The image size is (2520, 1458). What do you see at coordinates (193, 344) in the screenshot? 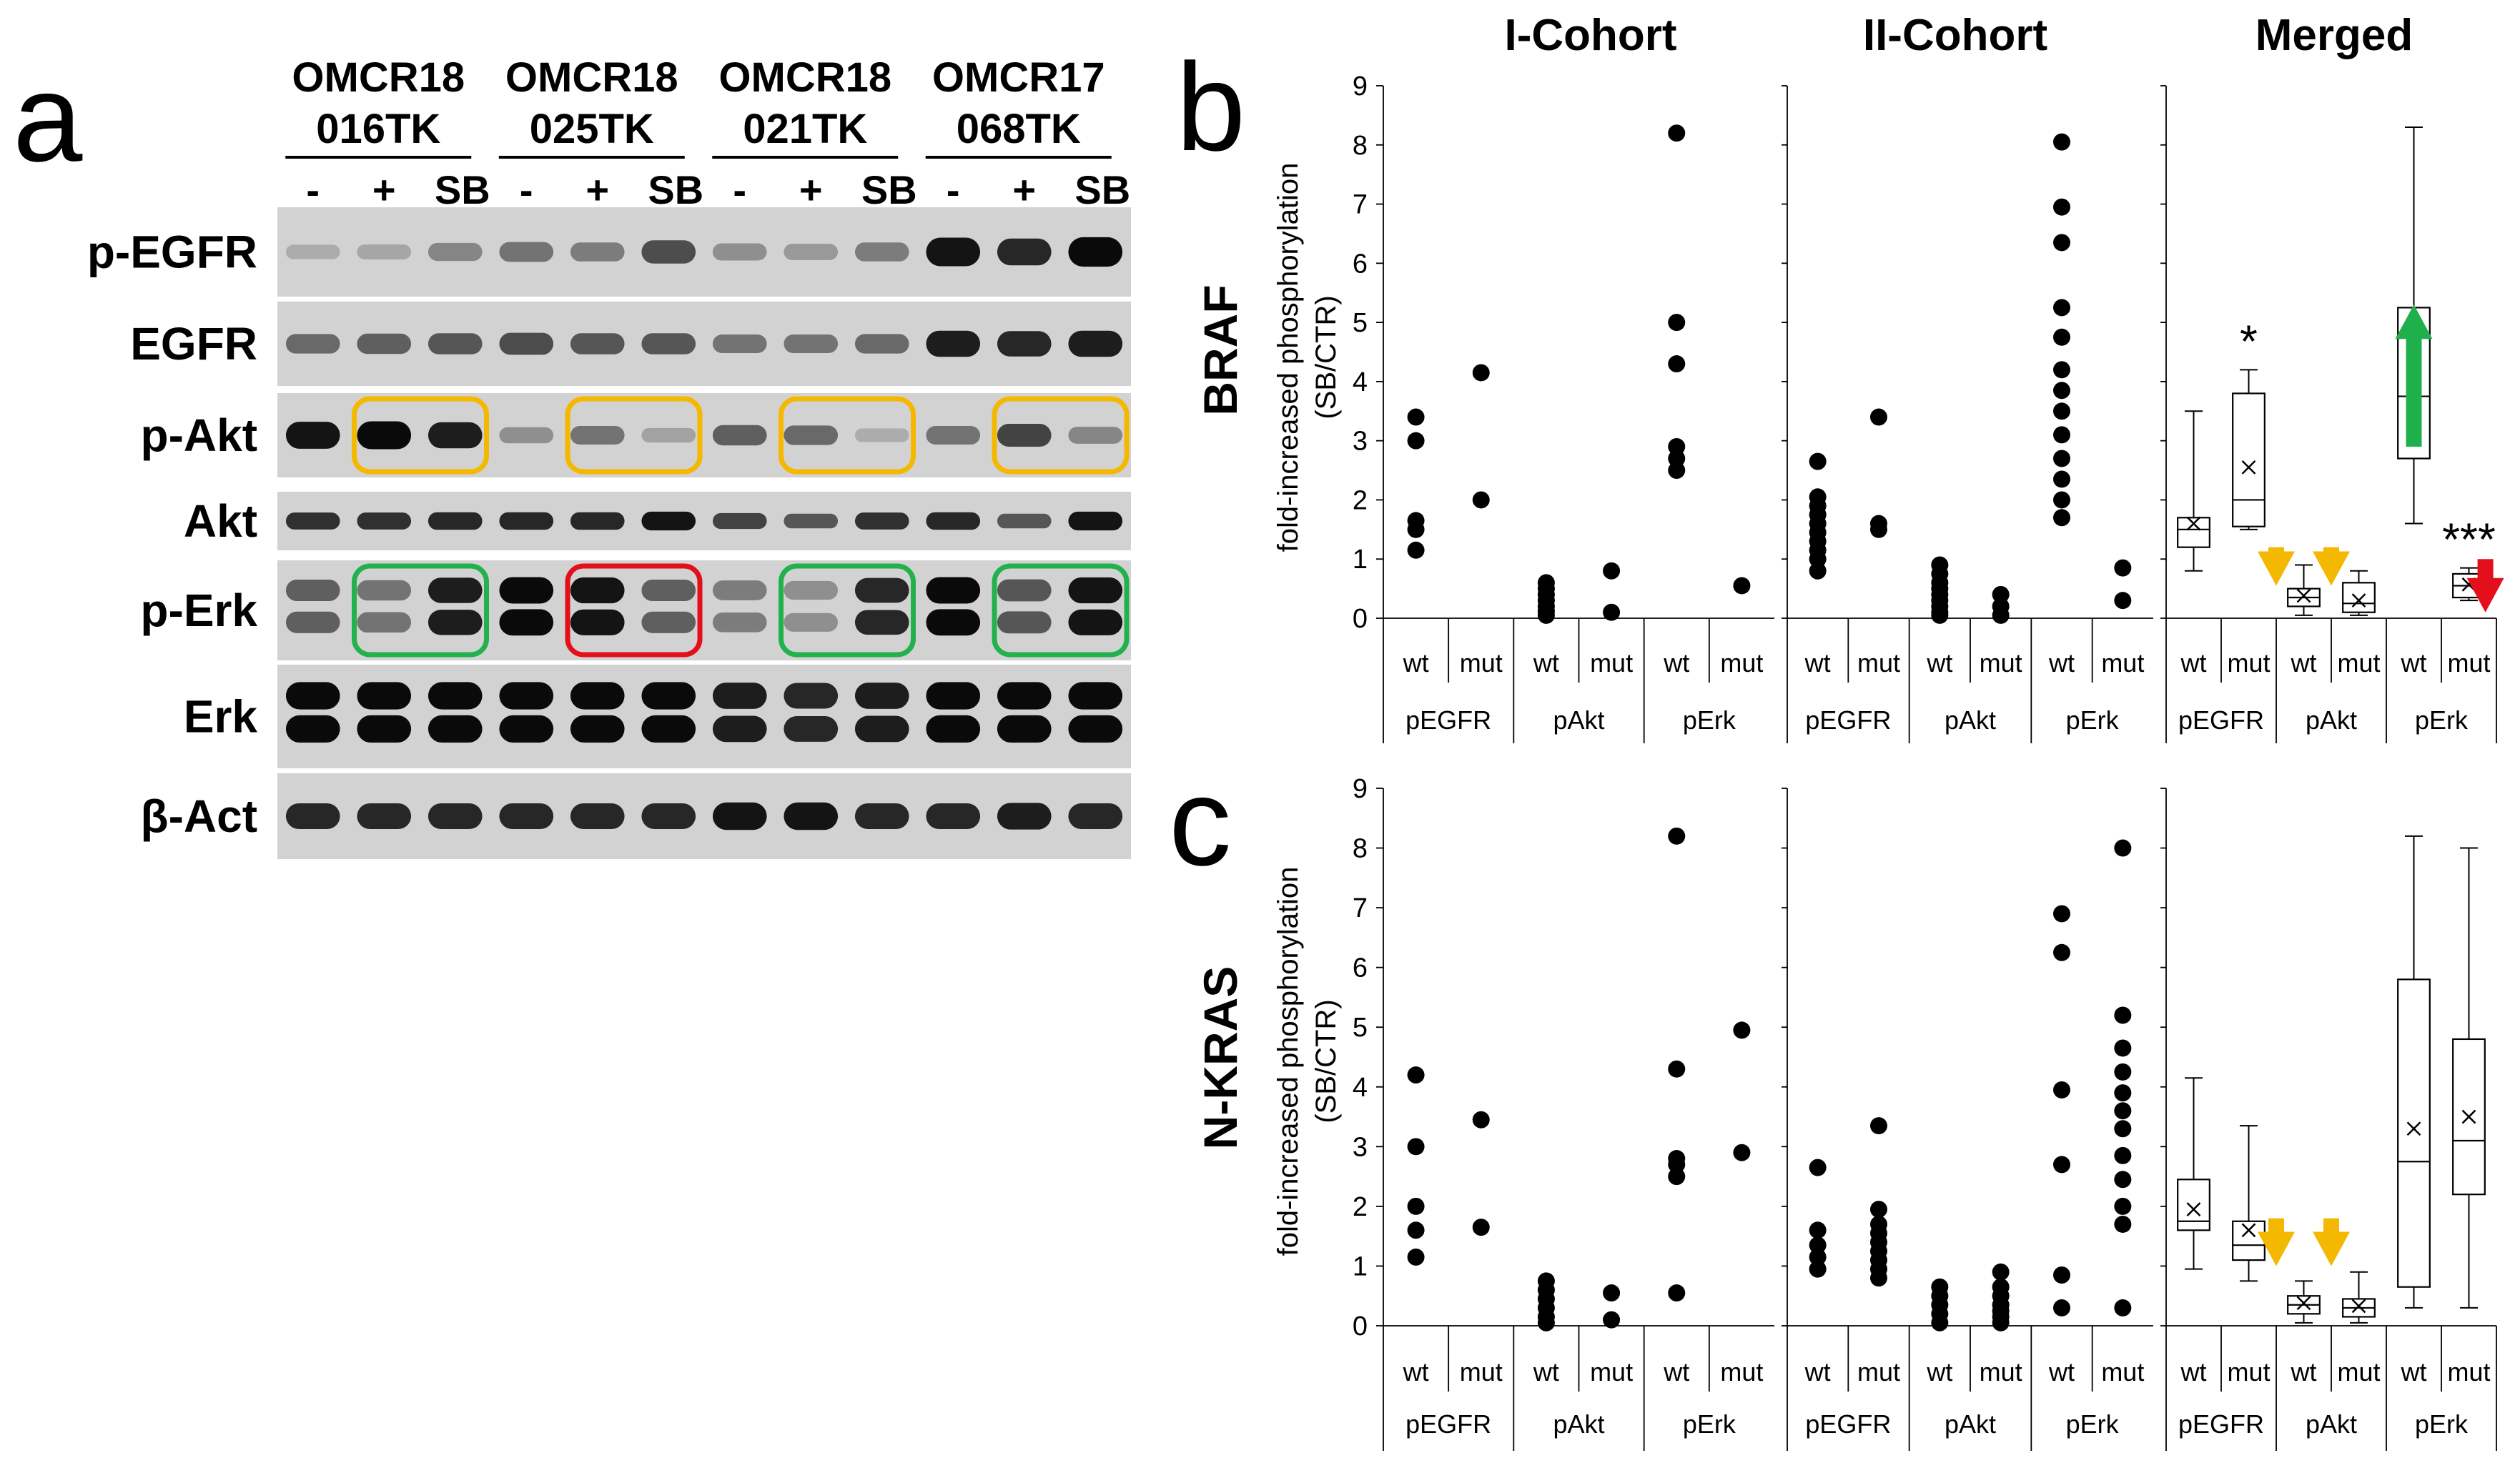
I see `blot-row-label: EGFR` at bounding box center [193, 344].